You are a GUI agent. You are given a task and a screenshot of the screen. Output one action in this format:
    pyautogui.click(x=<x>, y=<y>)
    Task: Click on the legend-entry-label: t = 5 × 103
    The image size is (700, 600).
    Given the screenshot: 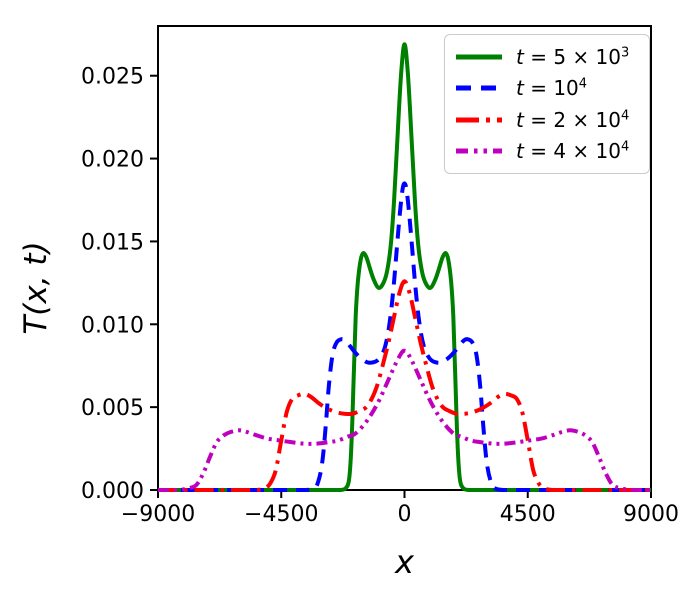 What is the action you would take?
    pyautogui.click(x=573, y=56)
    